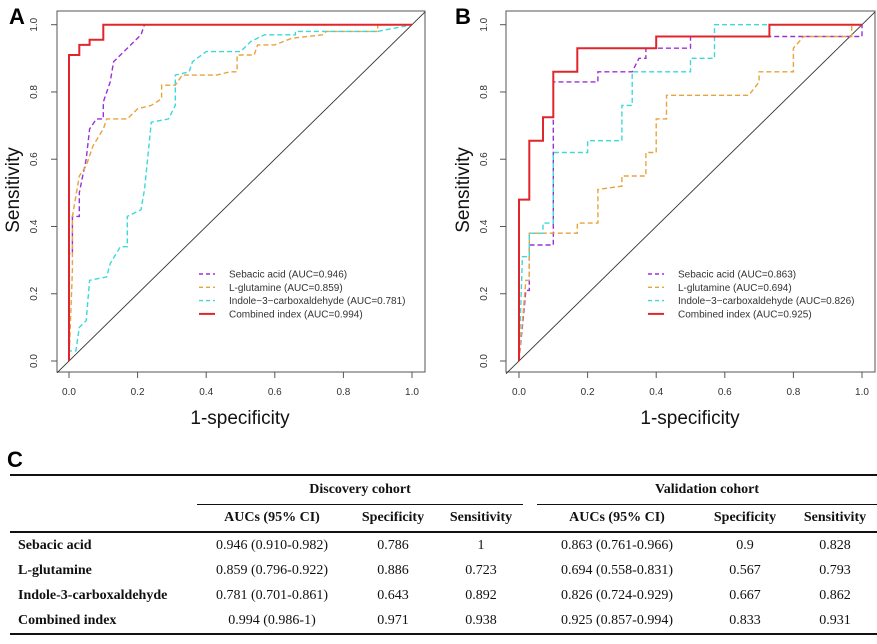 This screenshot has height=644, width=877. What do you see at coordinates (481, 545) in the screenshot?
I see `table-cell: 1` at bounding box center [481, 545].